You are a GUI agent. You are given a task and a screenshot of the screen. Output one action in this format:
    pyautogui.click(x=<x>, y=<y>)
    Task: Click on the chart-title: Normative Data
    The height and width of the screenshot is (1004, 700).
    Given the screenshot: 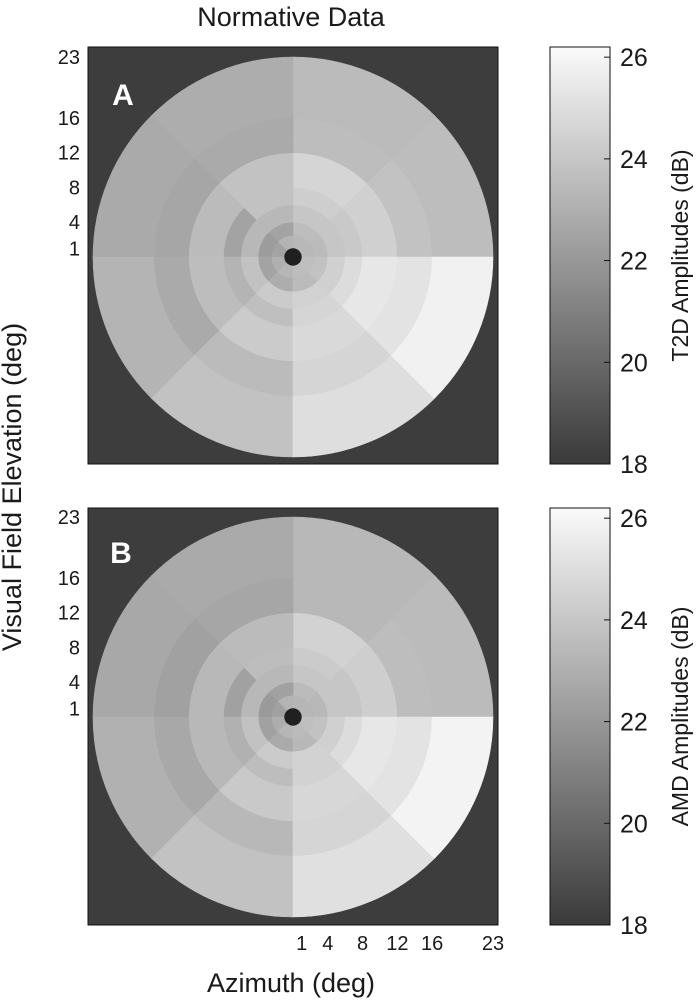 What is the action you would take?
    pyautogui.click(x=291, y=17)
    